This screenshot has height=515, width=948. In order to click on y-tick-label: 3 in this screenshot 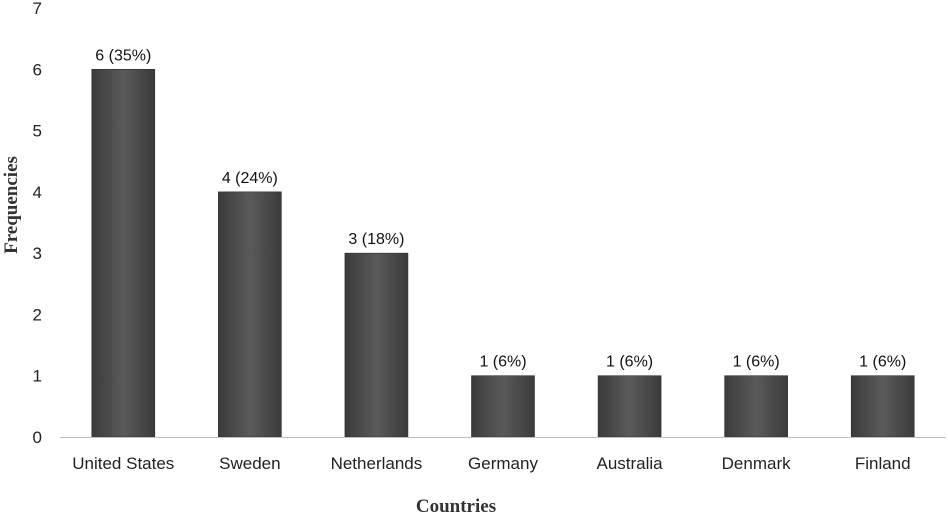, I will do `click(37, 253)`.